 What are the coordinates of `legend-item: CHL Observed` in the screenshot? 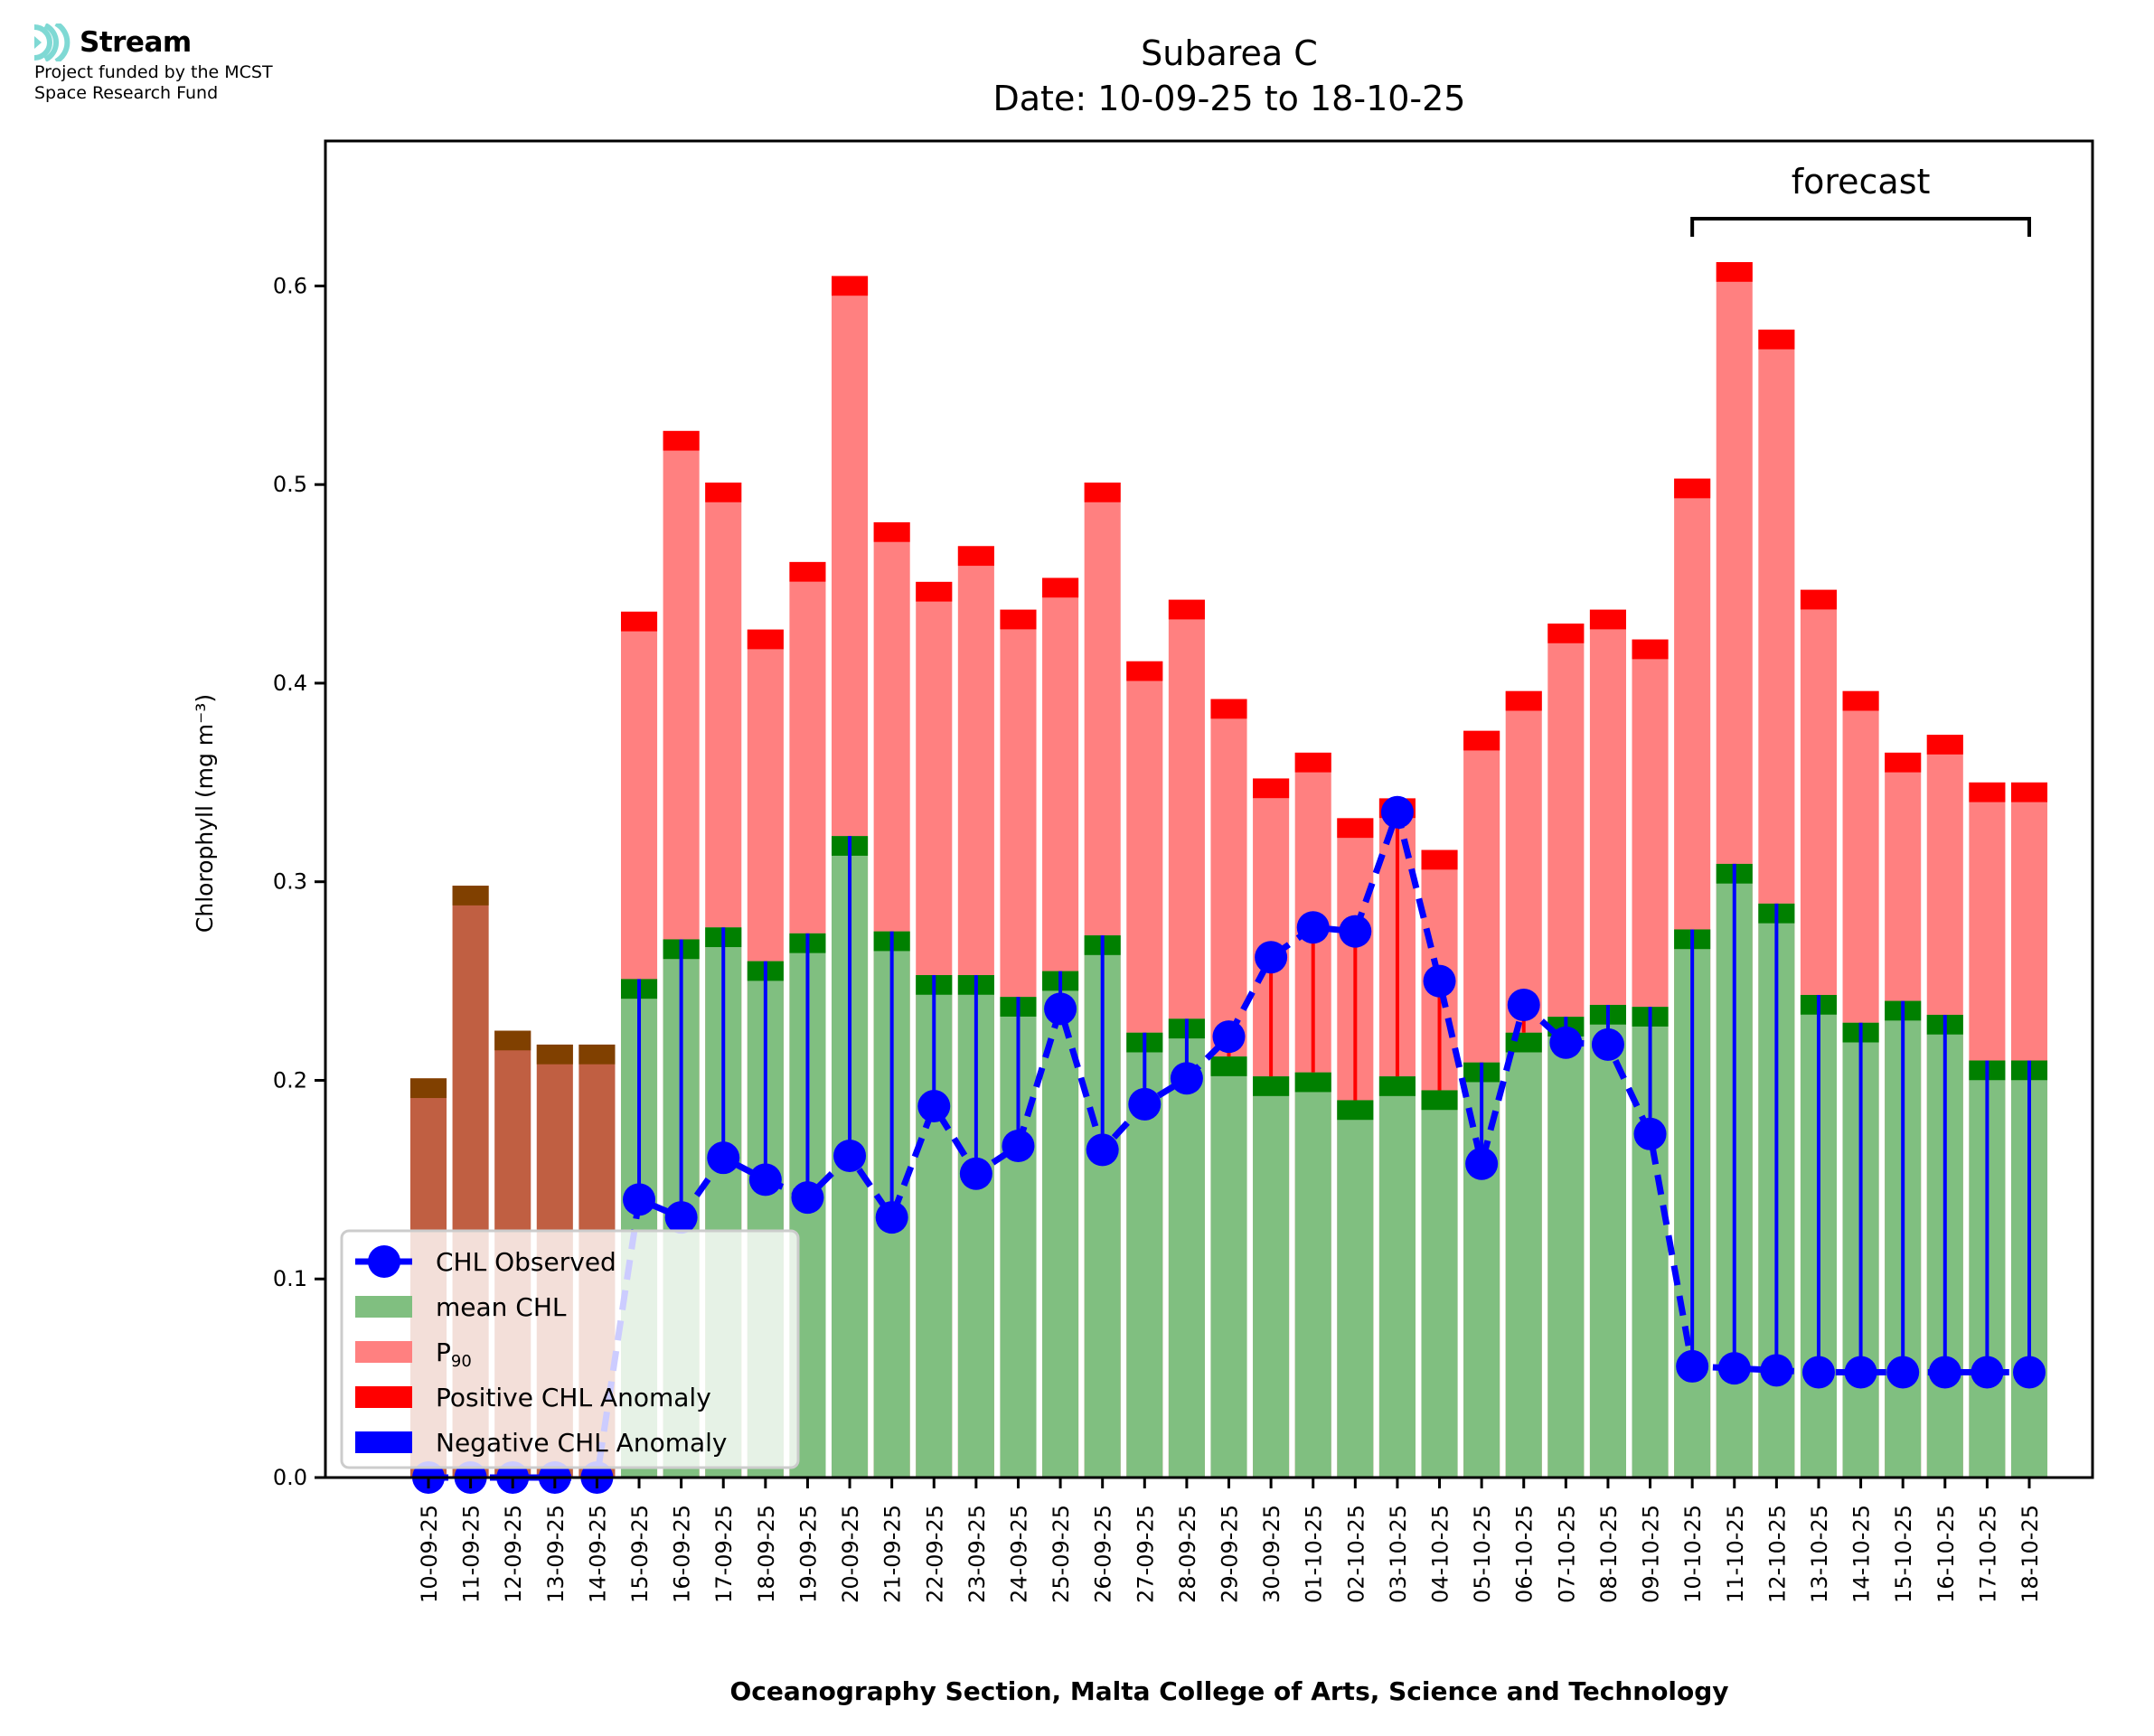 It's located at (485, 1261).